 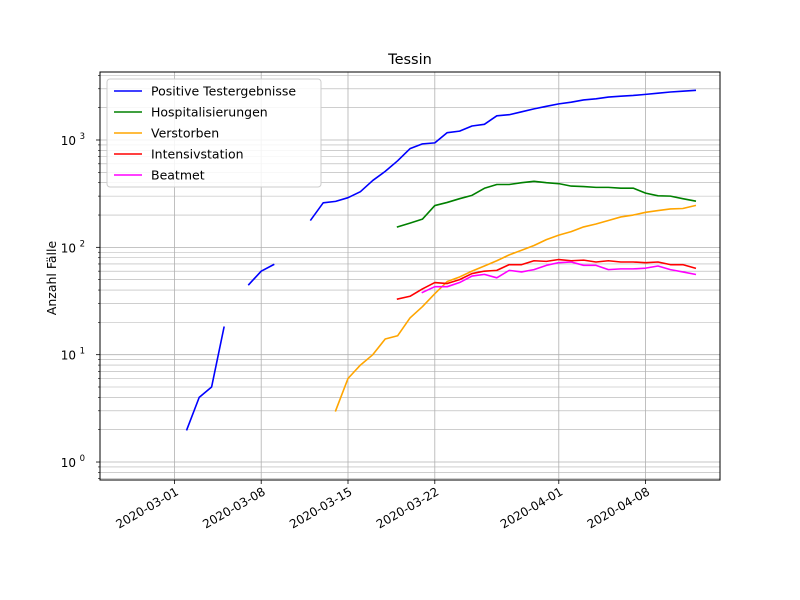 What do you see at coordinates (185, 133) in the screenshot?
I see `legend-entry-label: Verstorben` at bounding box center [185, 133].